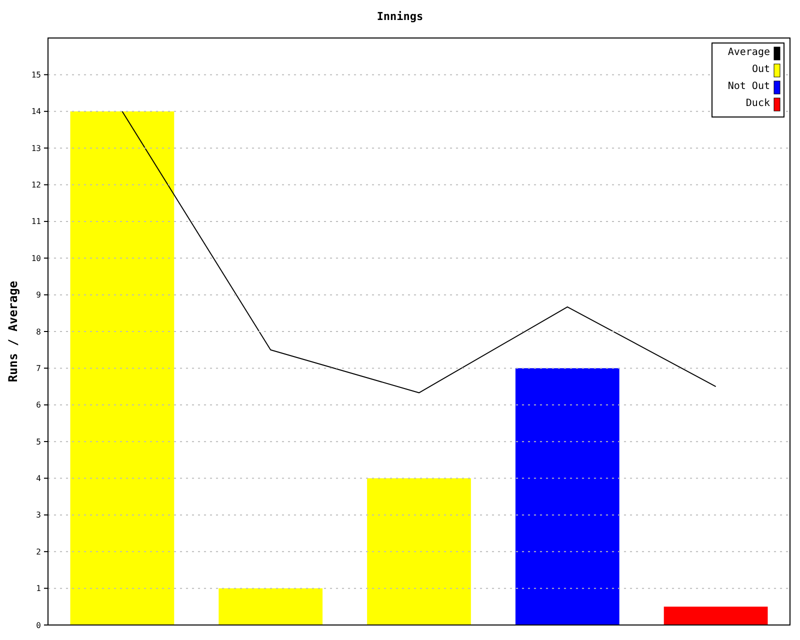 Image resolution: width=800 pixels, height=640 pixels. I want to click on y-tick-label: 9, so click(39, 295).